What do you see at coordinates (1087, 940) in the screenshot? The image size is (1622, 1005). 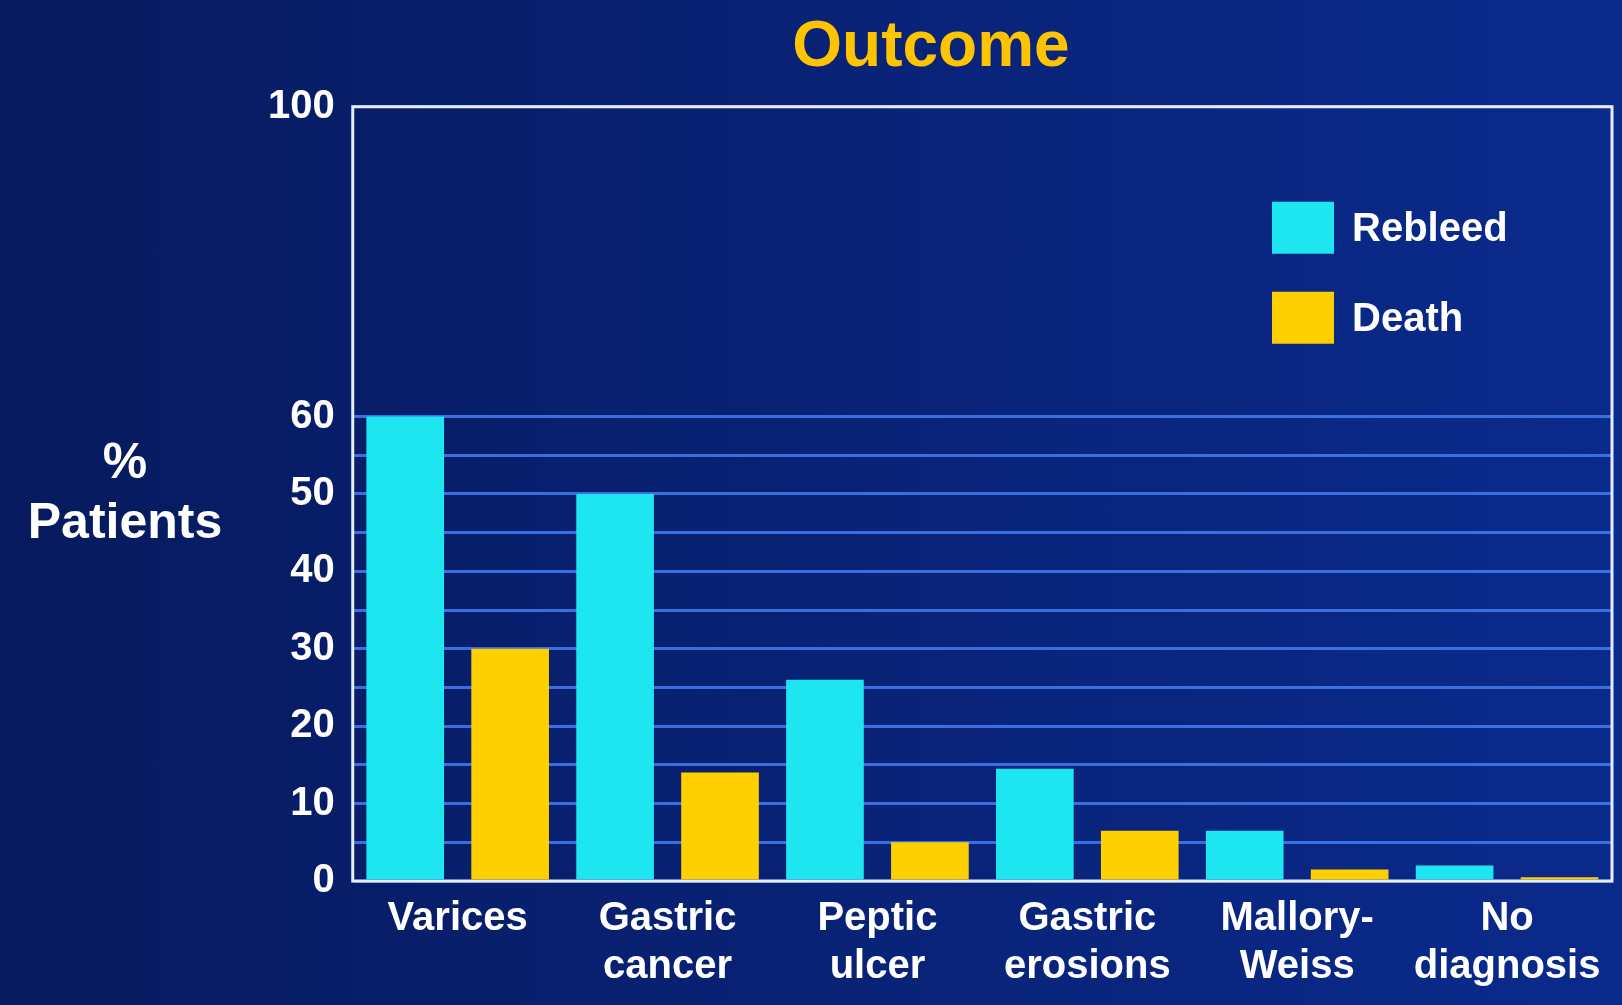 I see `x-tick-label: Gastric erosions` at bounding box center [1087, 940].